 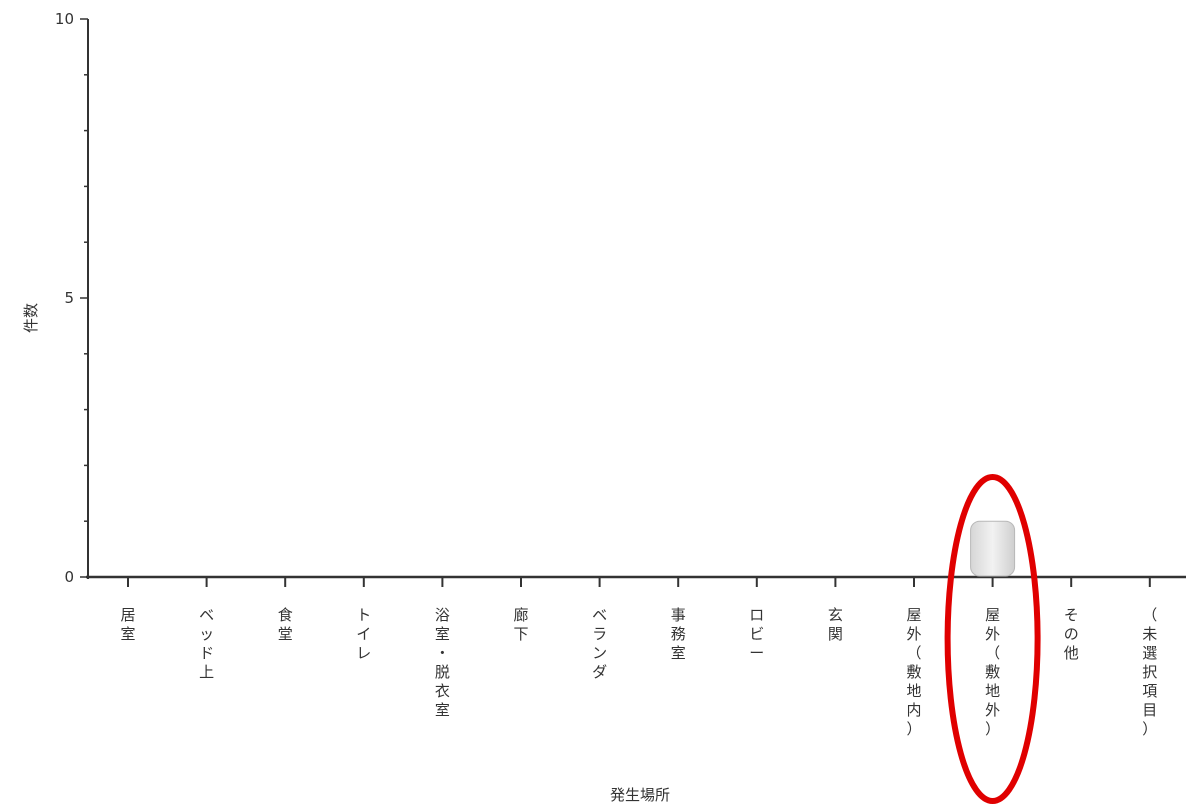 What do you see at coordinates (206, 643) in the screenshot?
I see `x-tick-label: ベッド上` at bounding box center [206, 643].